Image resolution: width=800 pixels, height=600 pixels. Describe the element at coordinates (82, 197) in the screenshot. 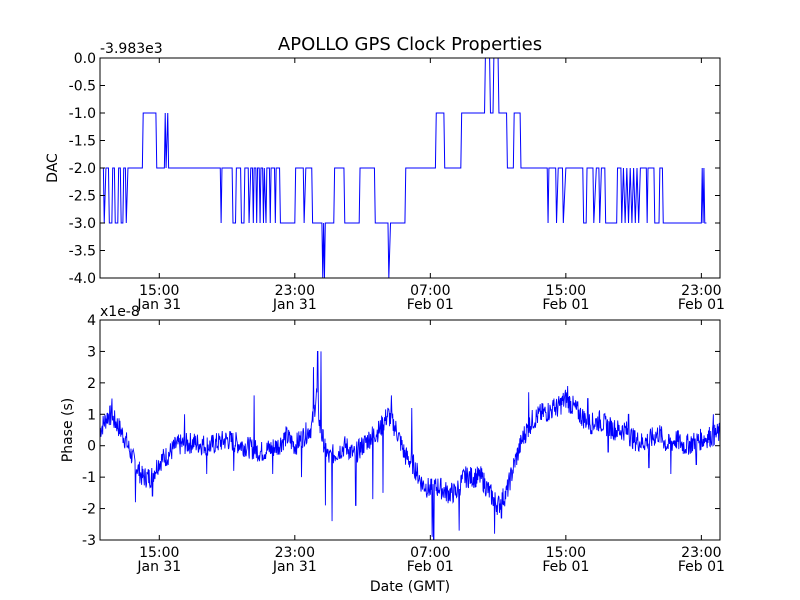

I see `dac-y-tick-label: -2.5` at that location.